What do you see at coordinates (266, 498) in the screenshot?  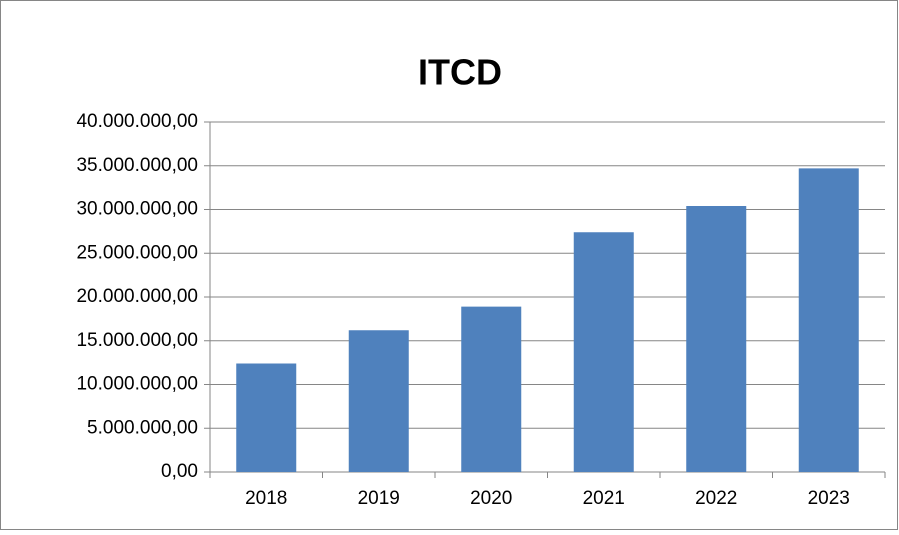 I see `x-tick-label: 2018` at bounding box center [266, 498].